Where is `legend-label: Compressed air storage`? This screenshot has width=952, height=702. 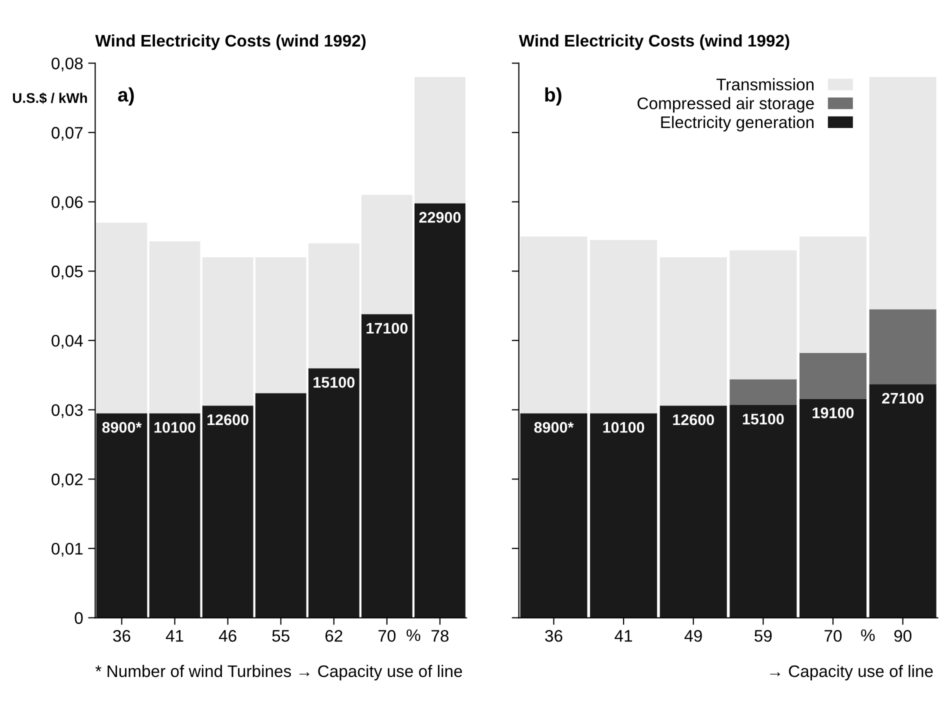
legend-label: Compressed air storage is located at coordinates (726, 105).